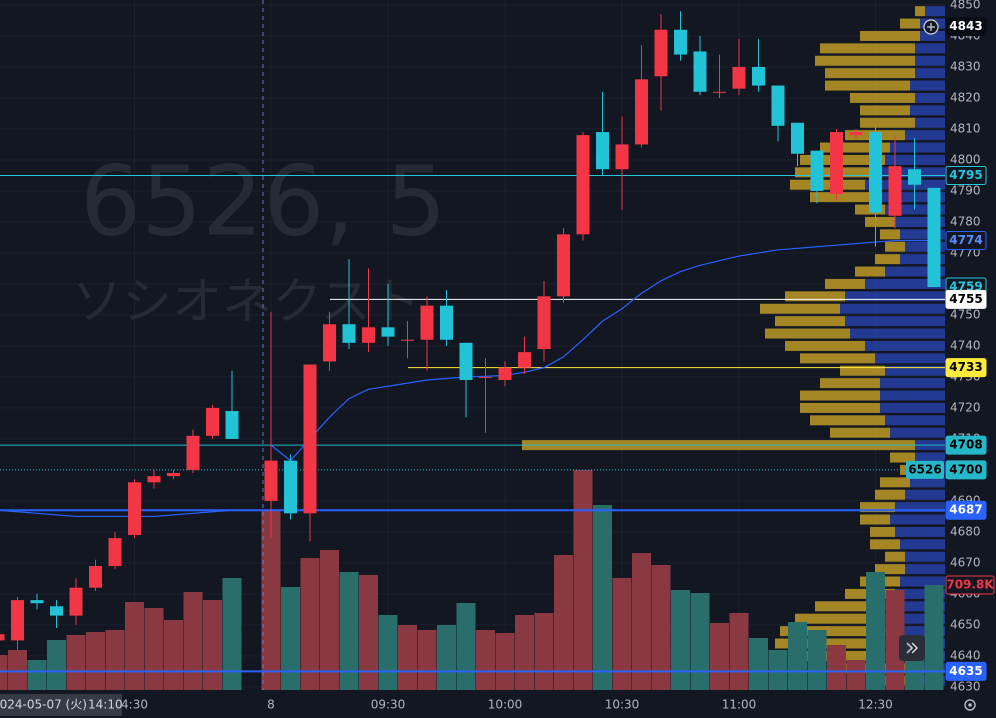 The image size is (996, 718). I want to click on watermark-name: ソシオネクスト, so click(246, 302).